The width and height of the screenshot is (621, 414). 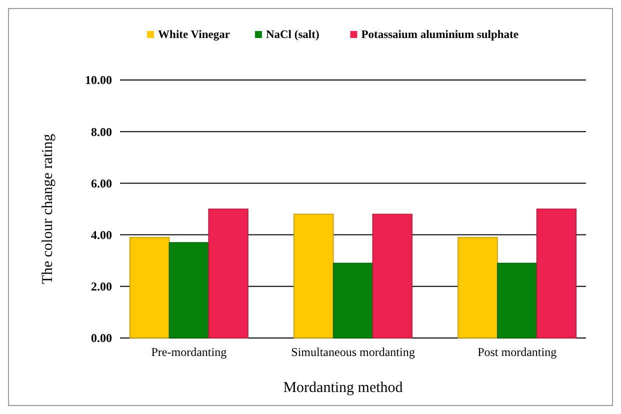 What do you see at coordinates (343, 388) in the screenshot?
I see `x-axis-title: Mordanting method` at bounding box center [343, 388].